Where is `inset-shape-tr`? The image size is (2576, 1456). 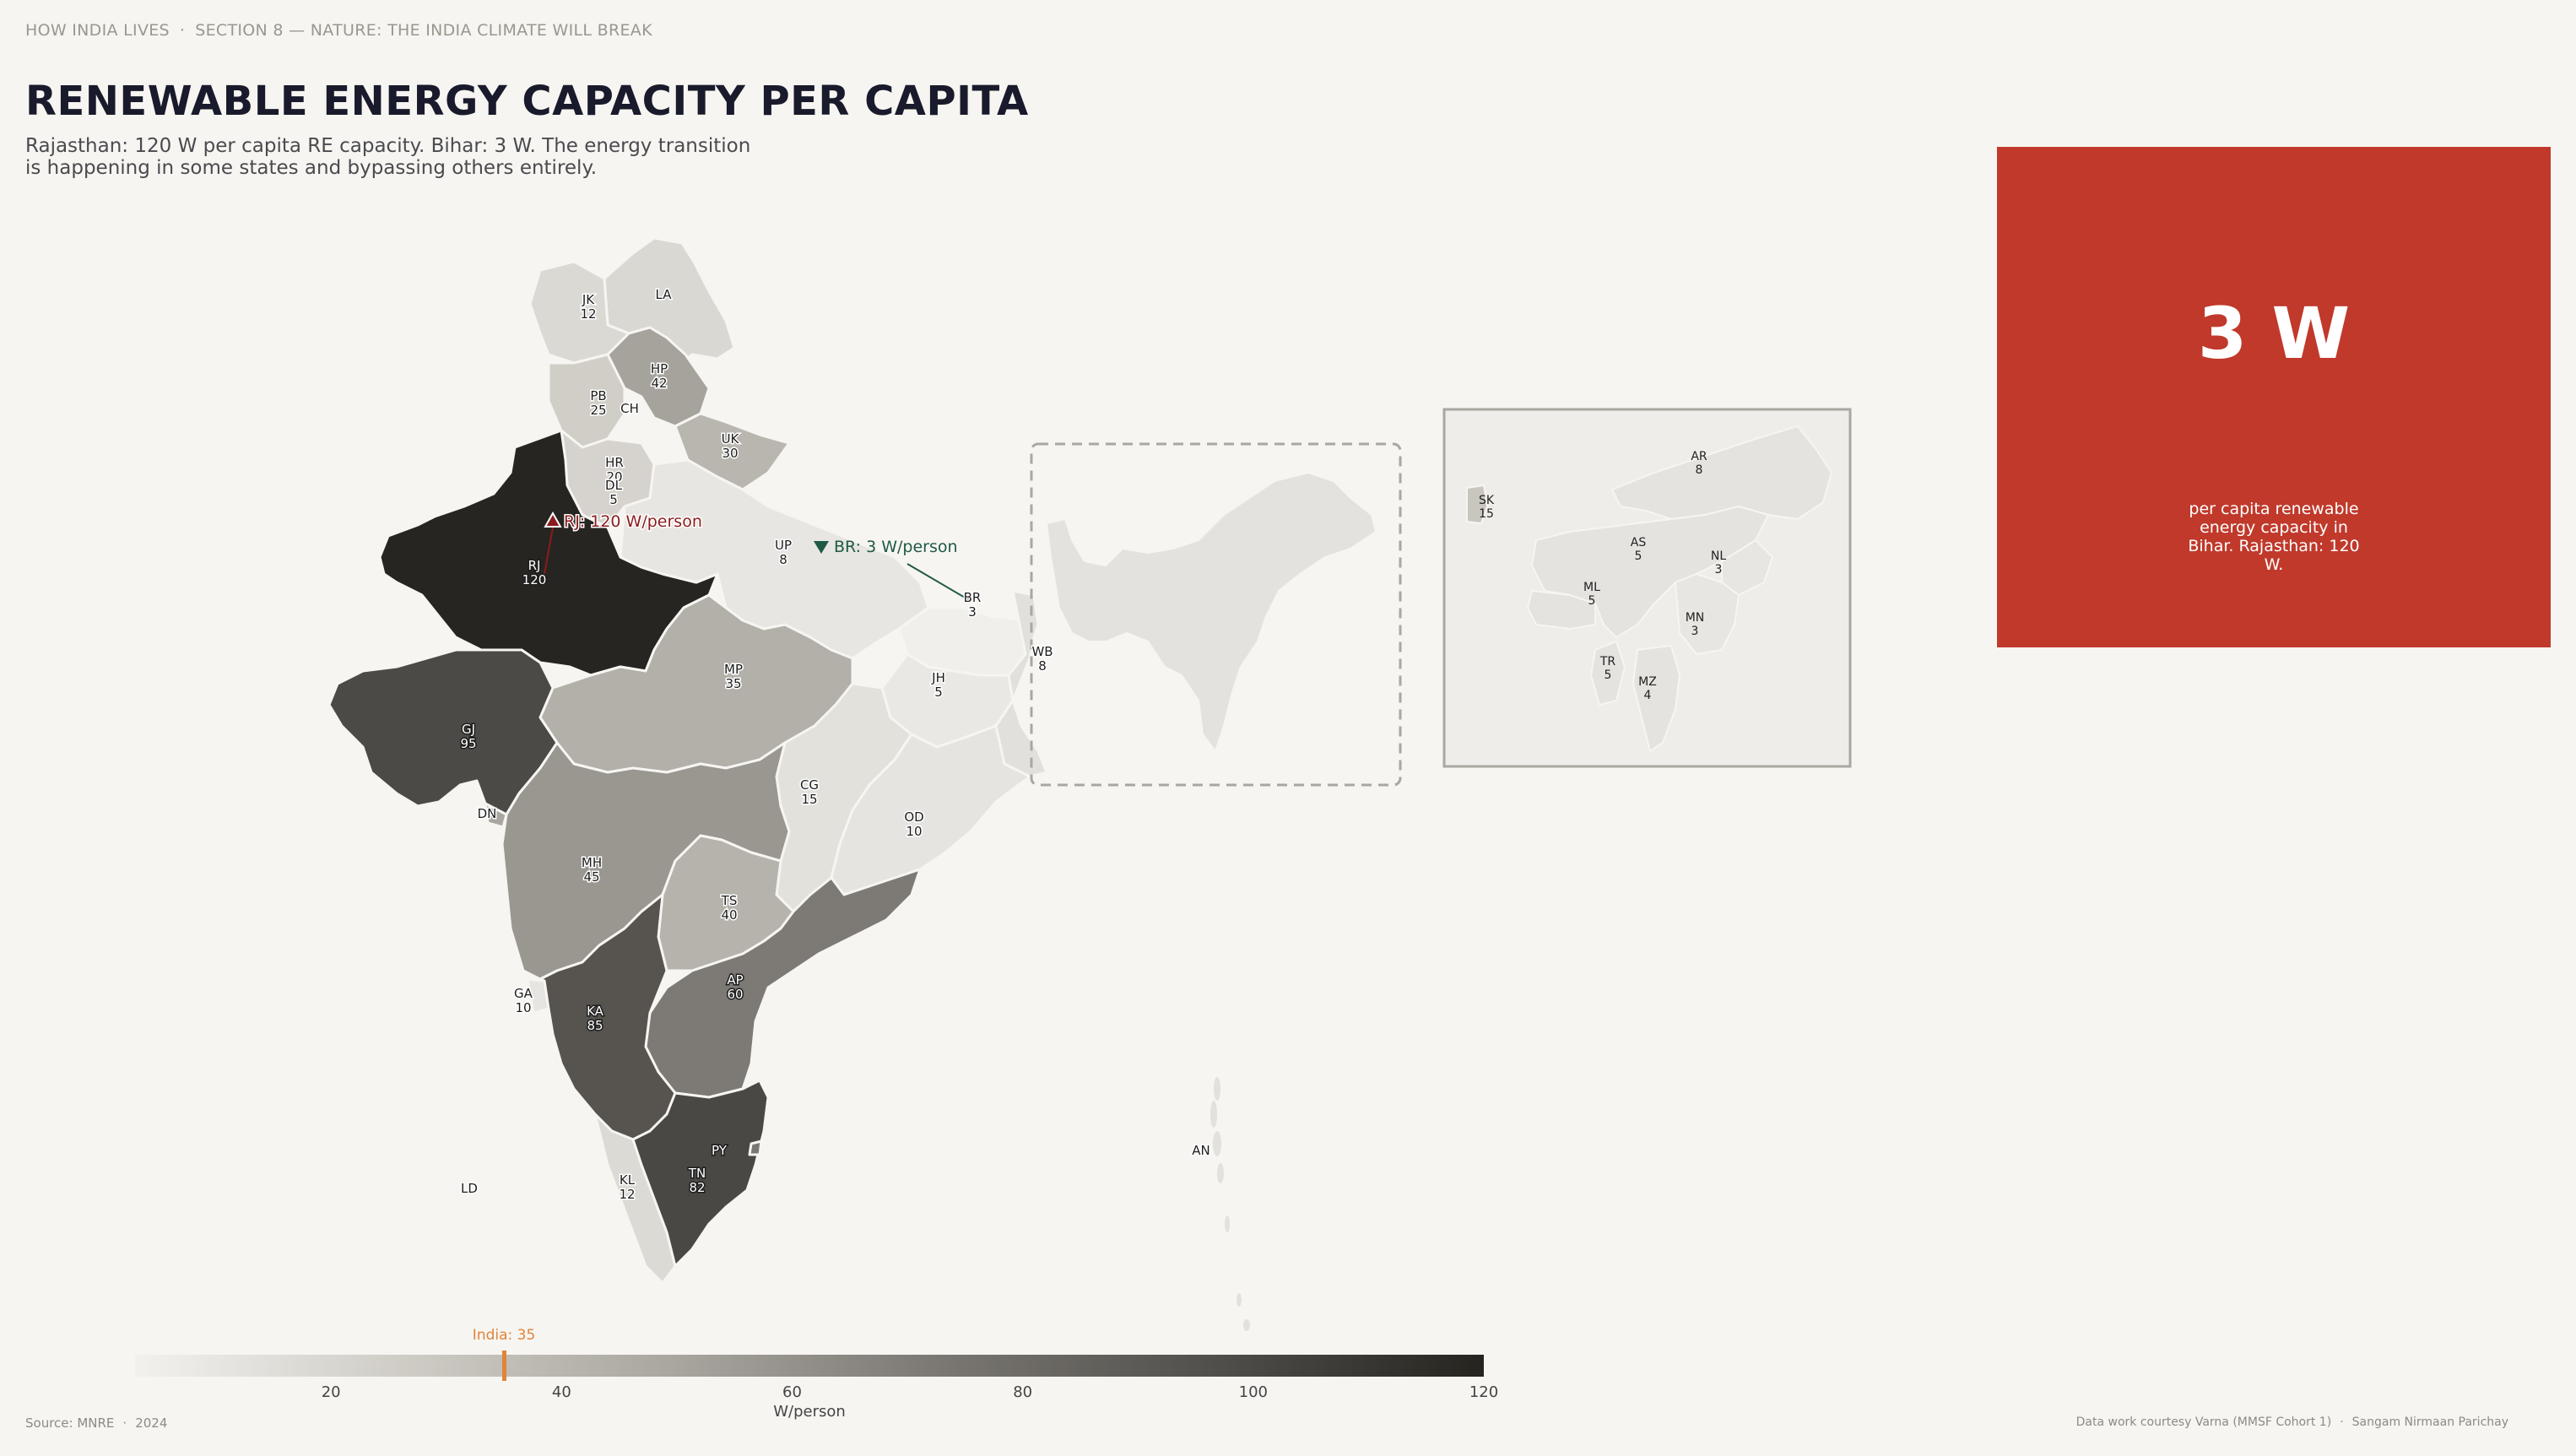 inset-shape-tr is located at coordinates (1607, 673).